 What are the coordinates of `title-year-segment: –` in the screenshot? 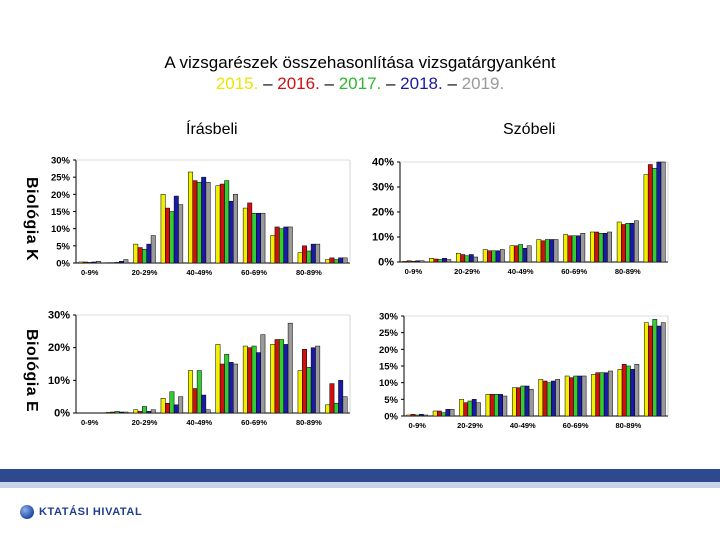 It's located at (452, 83).